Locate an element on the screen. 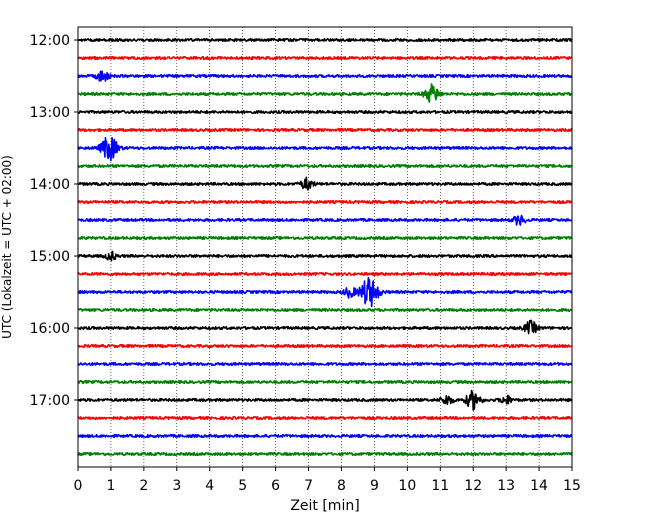  y-tick-label: 14:00 is located at coordinates (50, 185).